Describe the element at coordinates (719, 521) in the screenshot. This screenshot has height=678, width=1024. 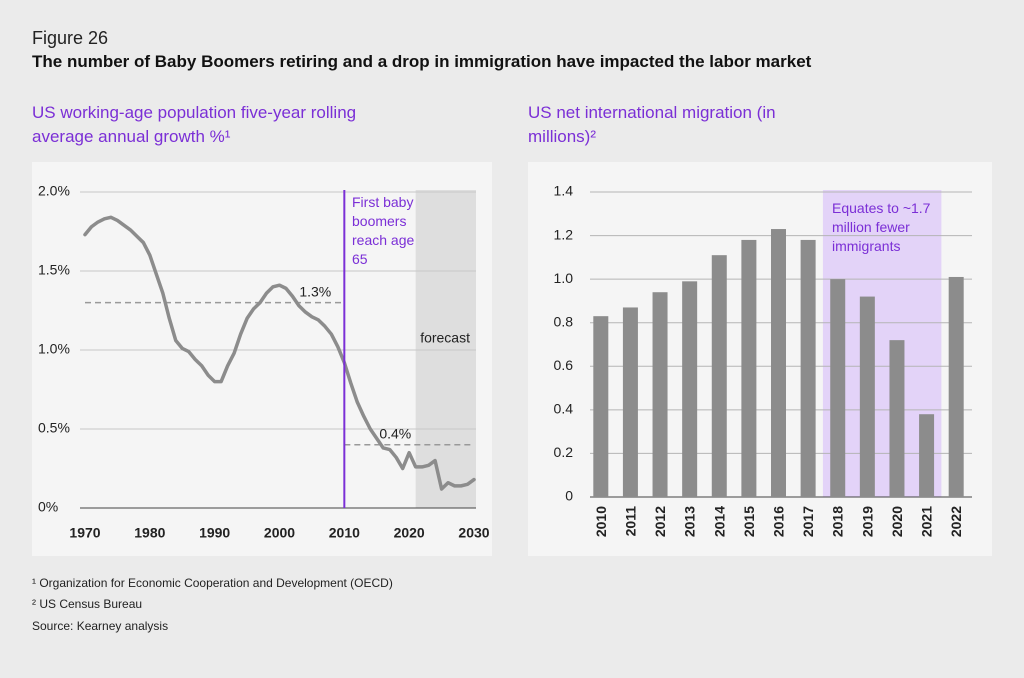
I see `x-tick-label: 2014` at that location.